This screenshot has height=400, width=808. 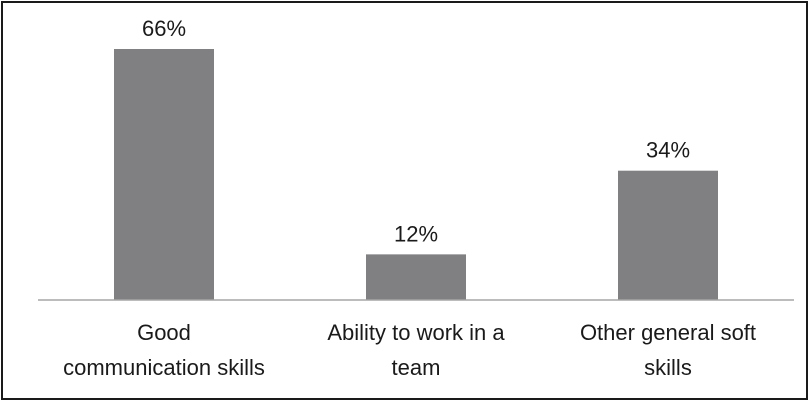 I want to click on value-label-1: 66%, so click(x=164, y=28).